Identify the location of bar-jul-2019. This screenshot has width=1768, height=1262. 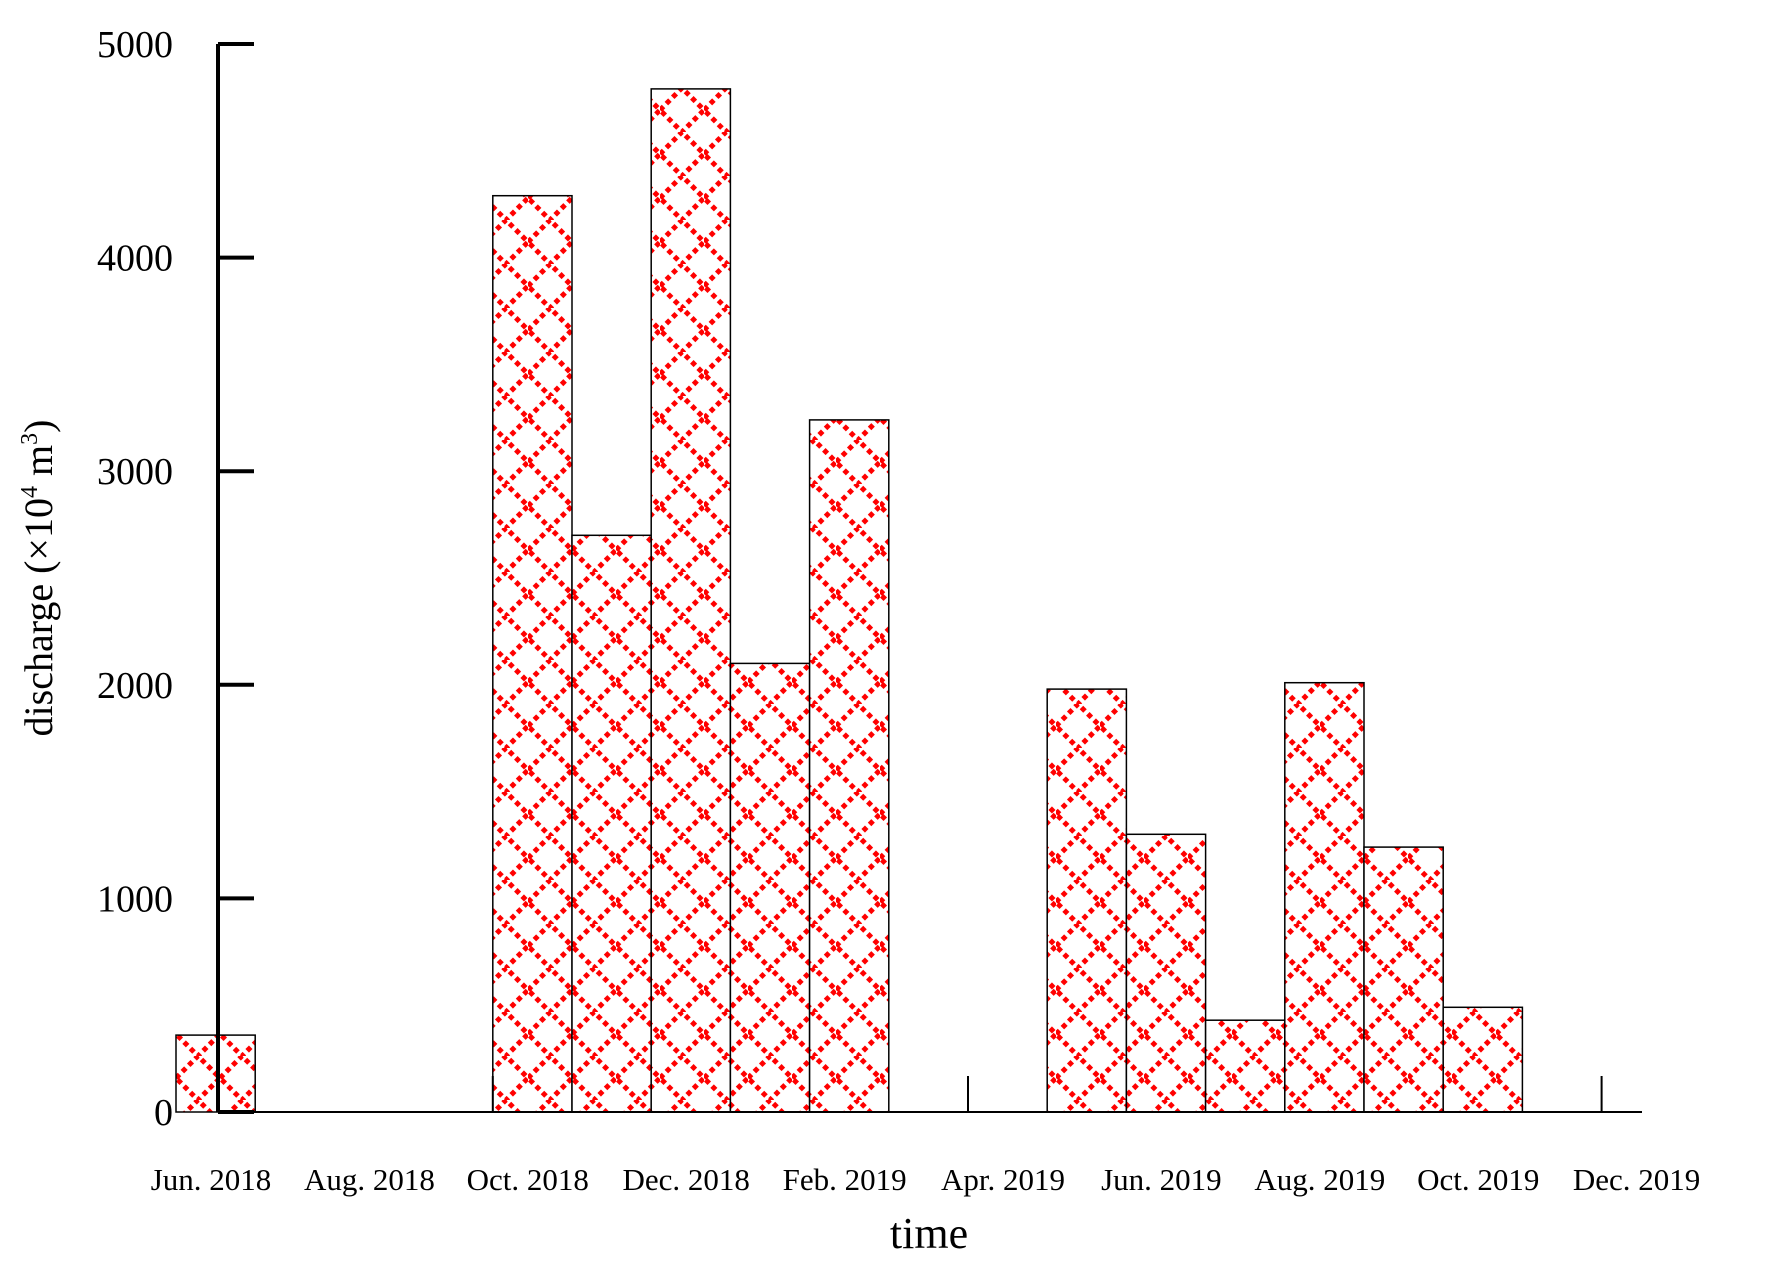
(1245, 1066).